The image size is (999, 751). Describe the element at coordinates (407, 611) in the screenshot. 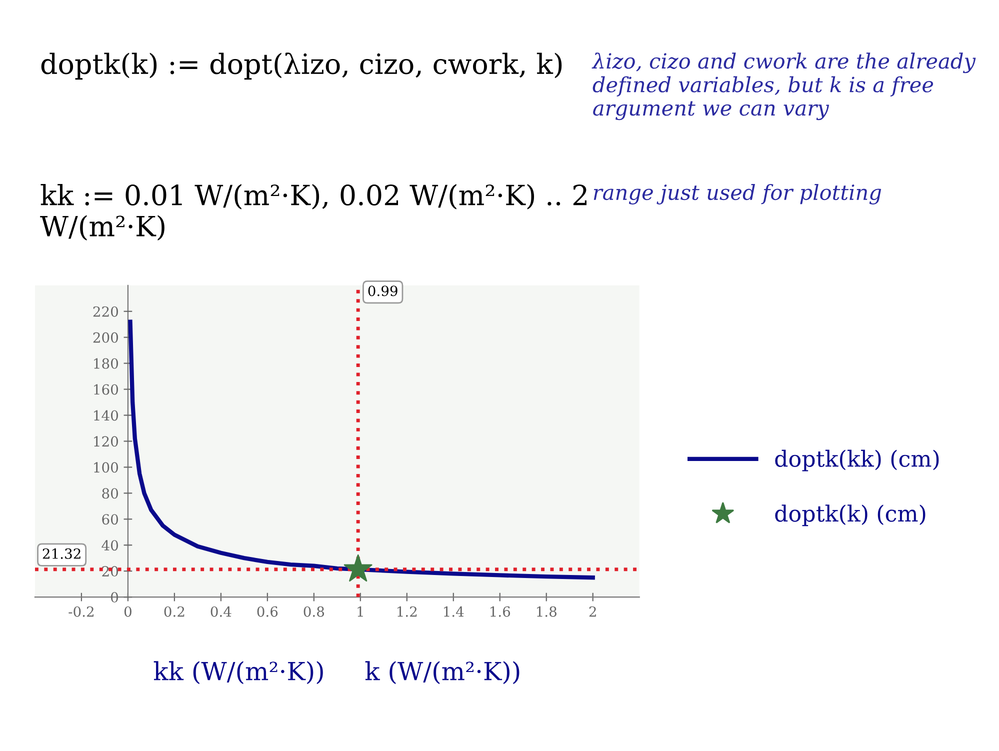

I see `x-tick-label: 1.2` at that location.